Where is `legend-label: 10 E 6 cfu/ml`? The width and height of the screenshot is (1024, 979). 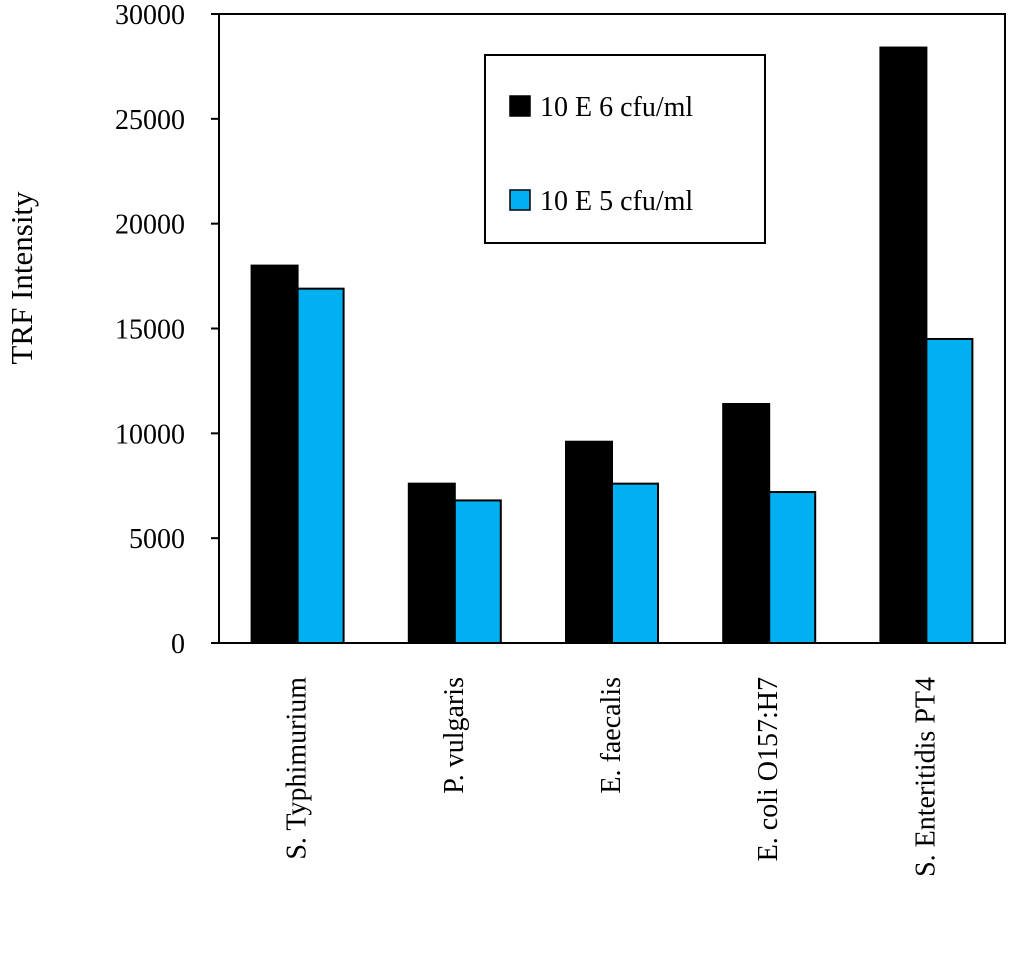 legend-label: 10 E 6 cfu/ml is located at coordinates (616, 107).